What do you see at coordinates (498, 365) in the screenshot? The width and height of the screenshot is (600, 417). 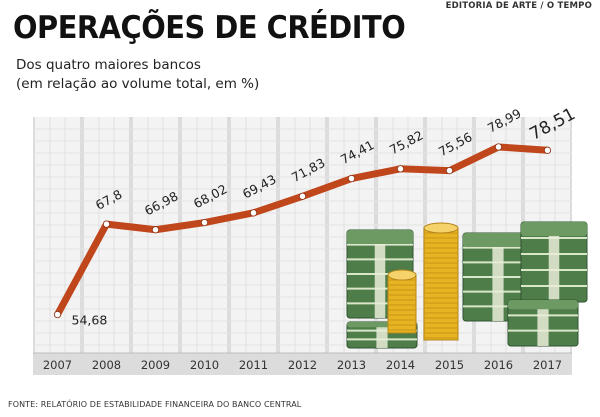 I see `x-tick-label: 2016` at bounding box center [498, 365].